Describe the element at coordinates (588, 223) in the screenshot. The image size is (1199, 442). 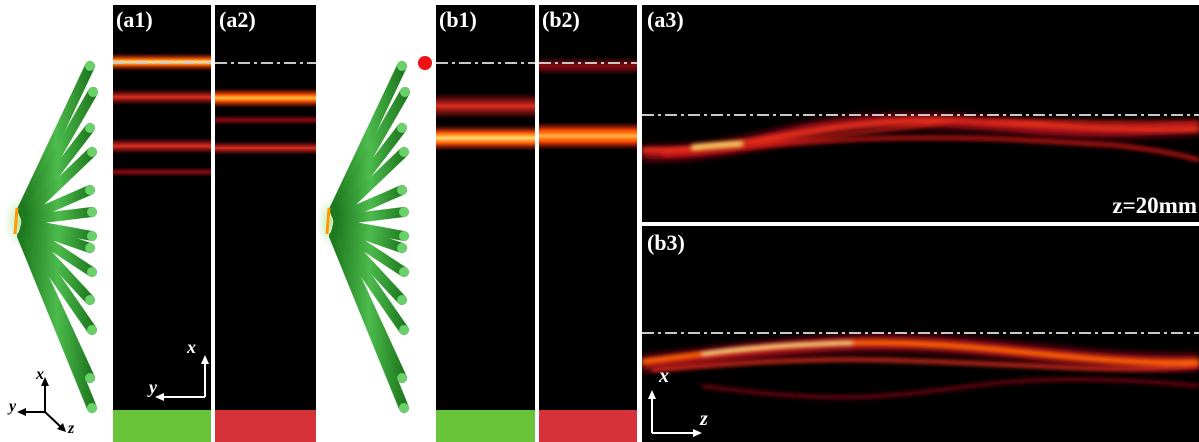
I see `panel-b2: (b2)` at that location.